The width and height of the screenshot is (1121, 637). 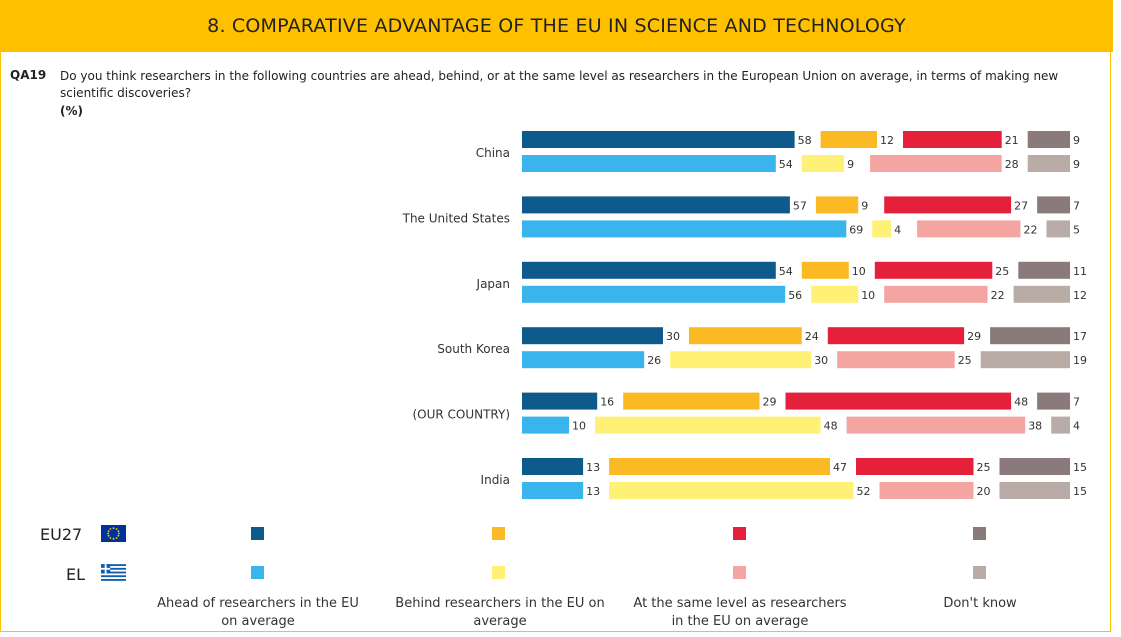 What do you see at coordinates (493, 153) in the screenshot?
I see `category-label: China` at bounding box center [493, 153].